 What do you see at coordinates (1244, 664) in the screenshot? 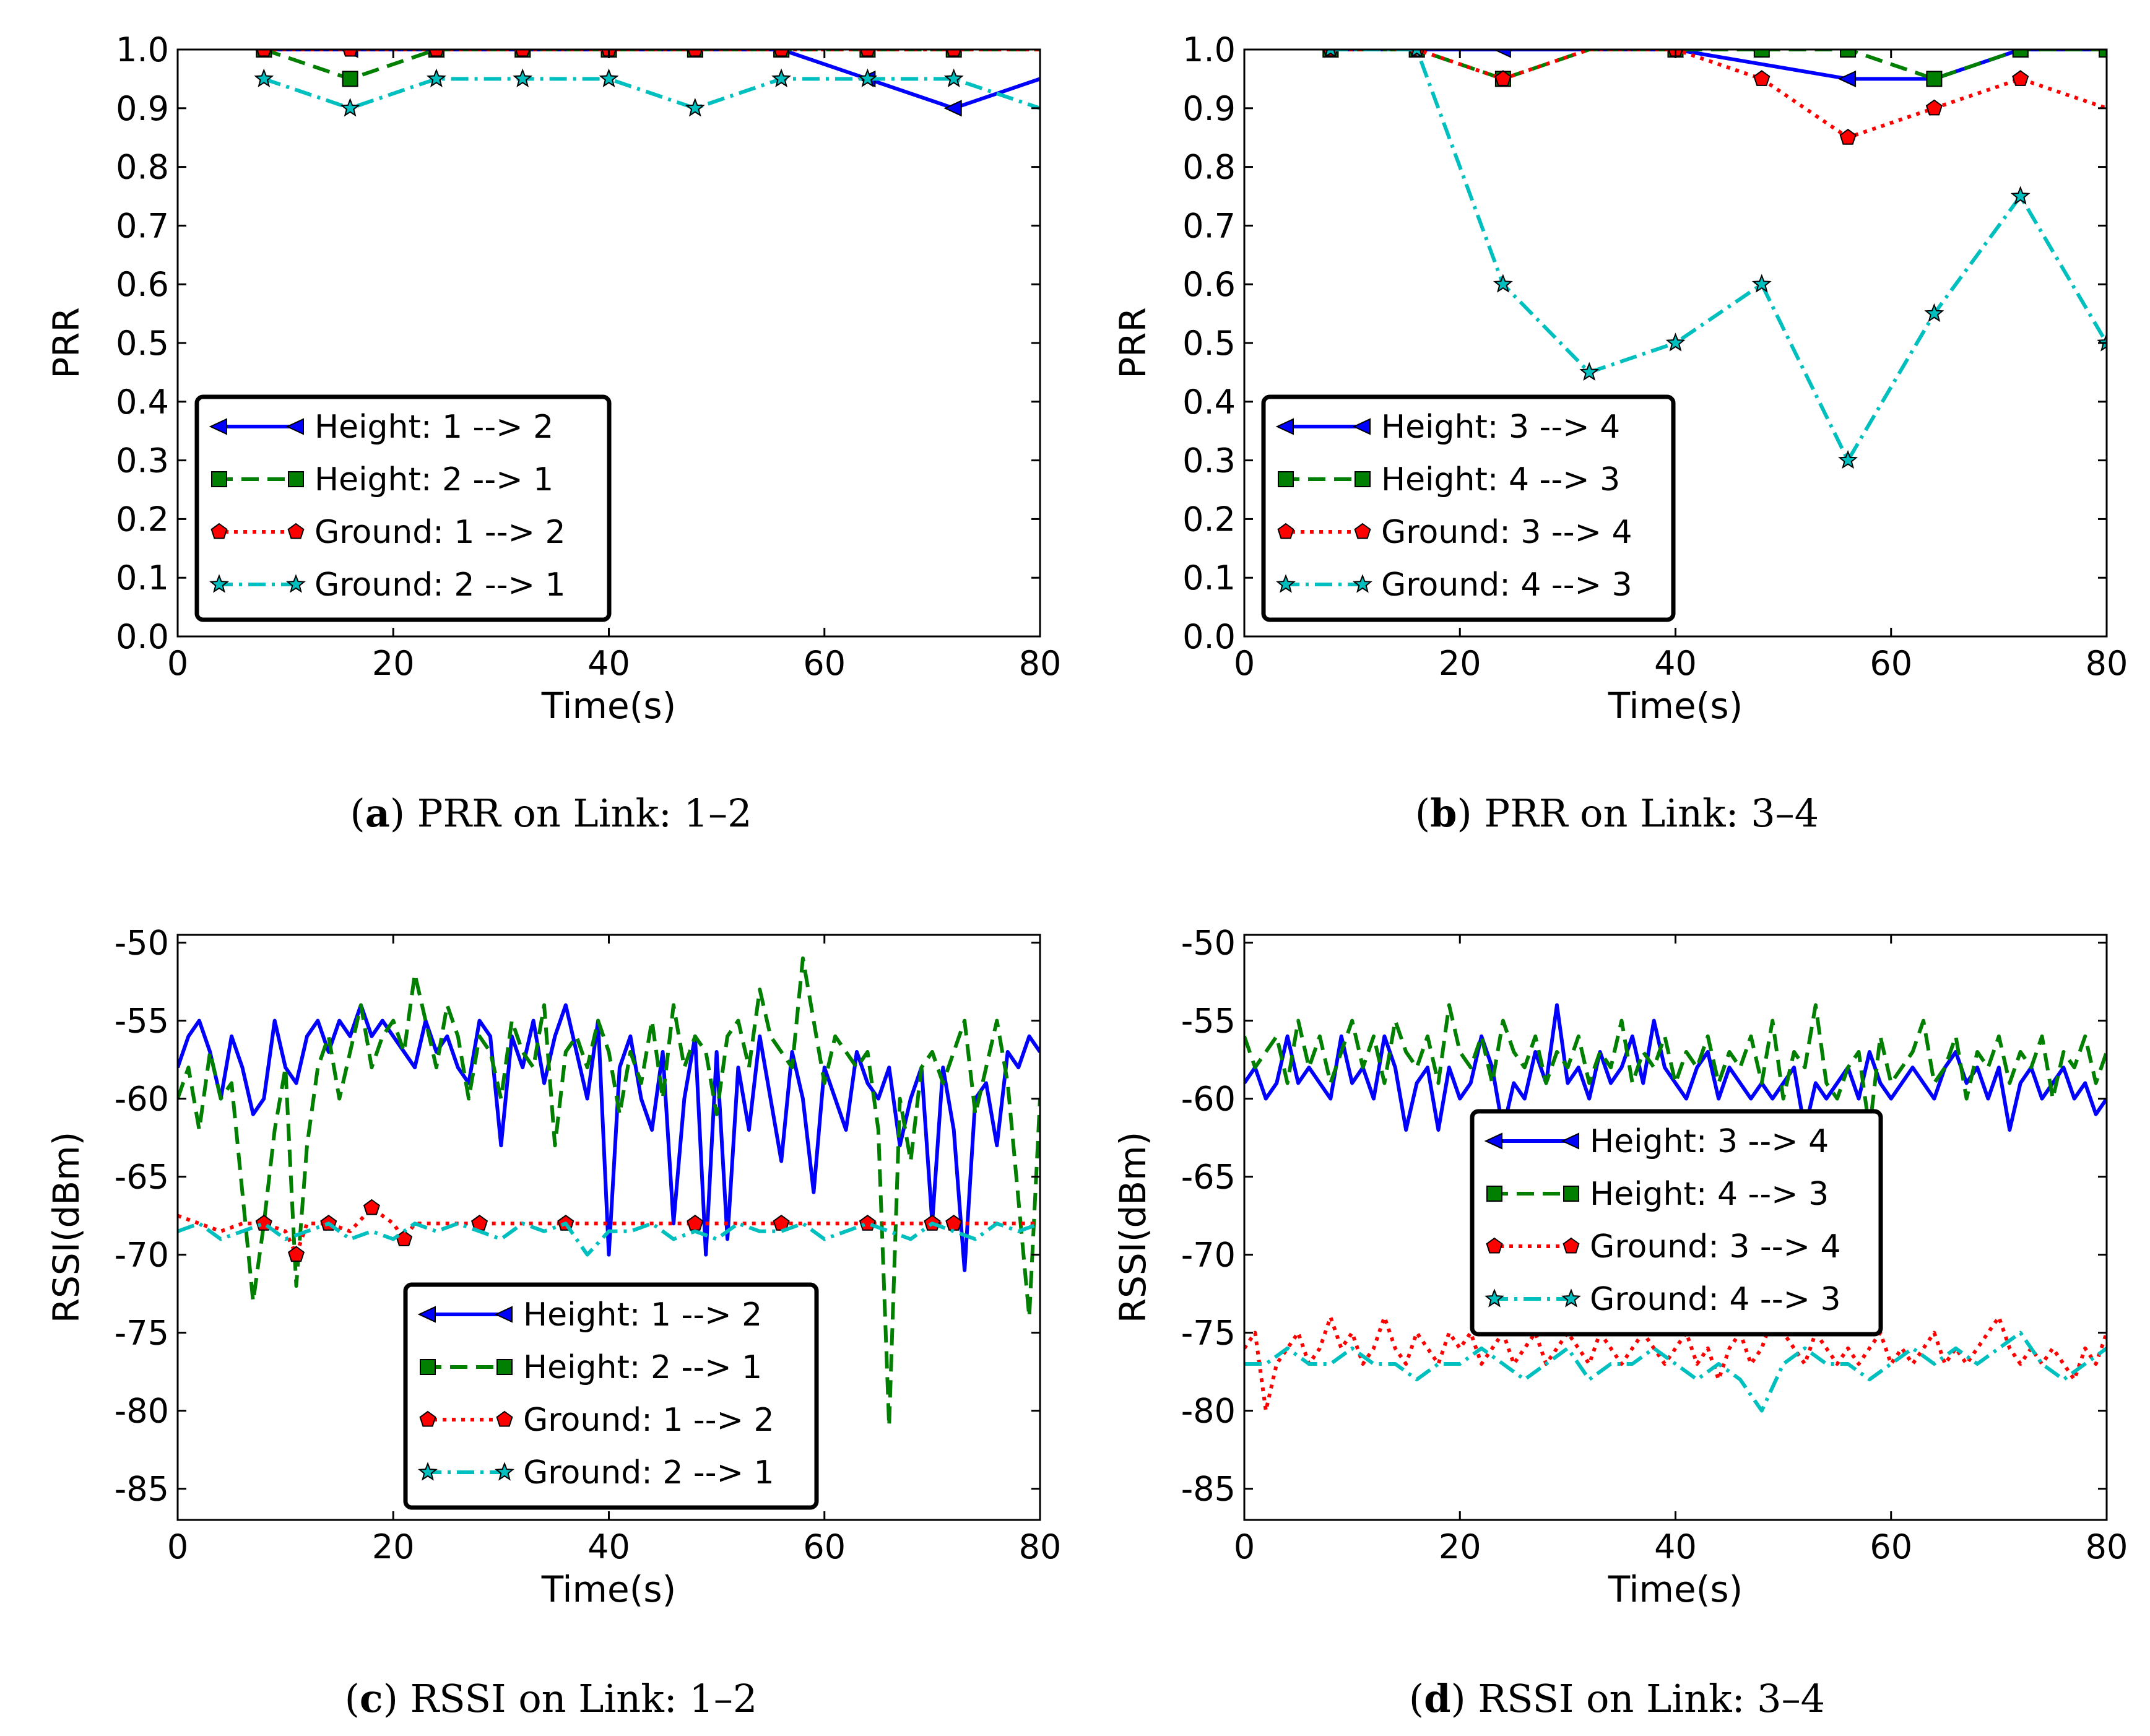
I see `x-tick-label: 0` at bounding box center [1244, 664].